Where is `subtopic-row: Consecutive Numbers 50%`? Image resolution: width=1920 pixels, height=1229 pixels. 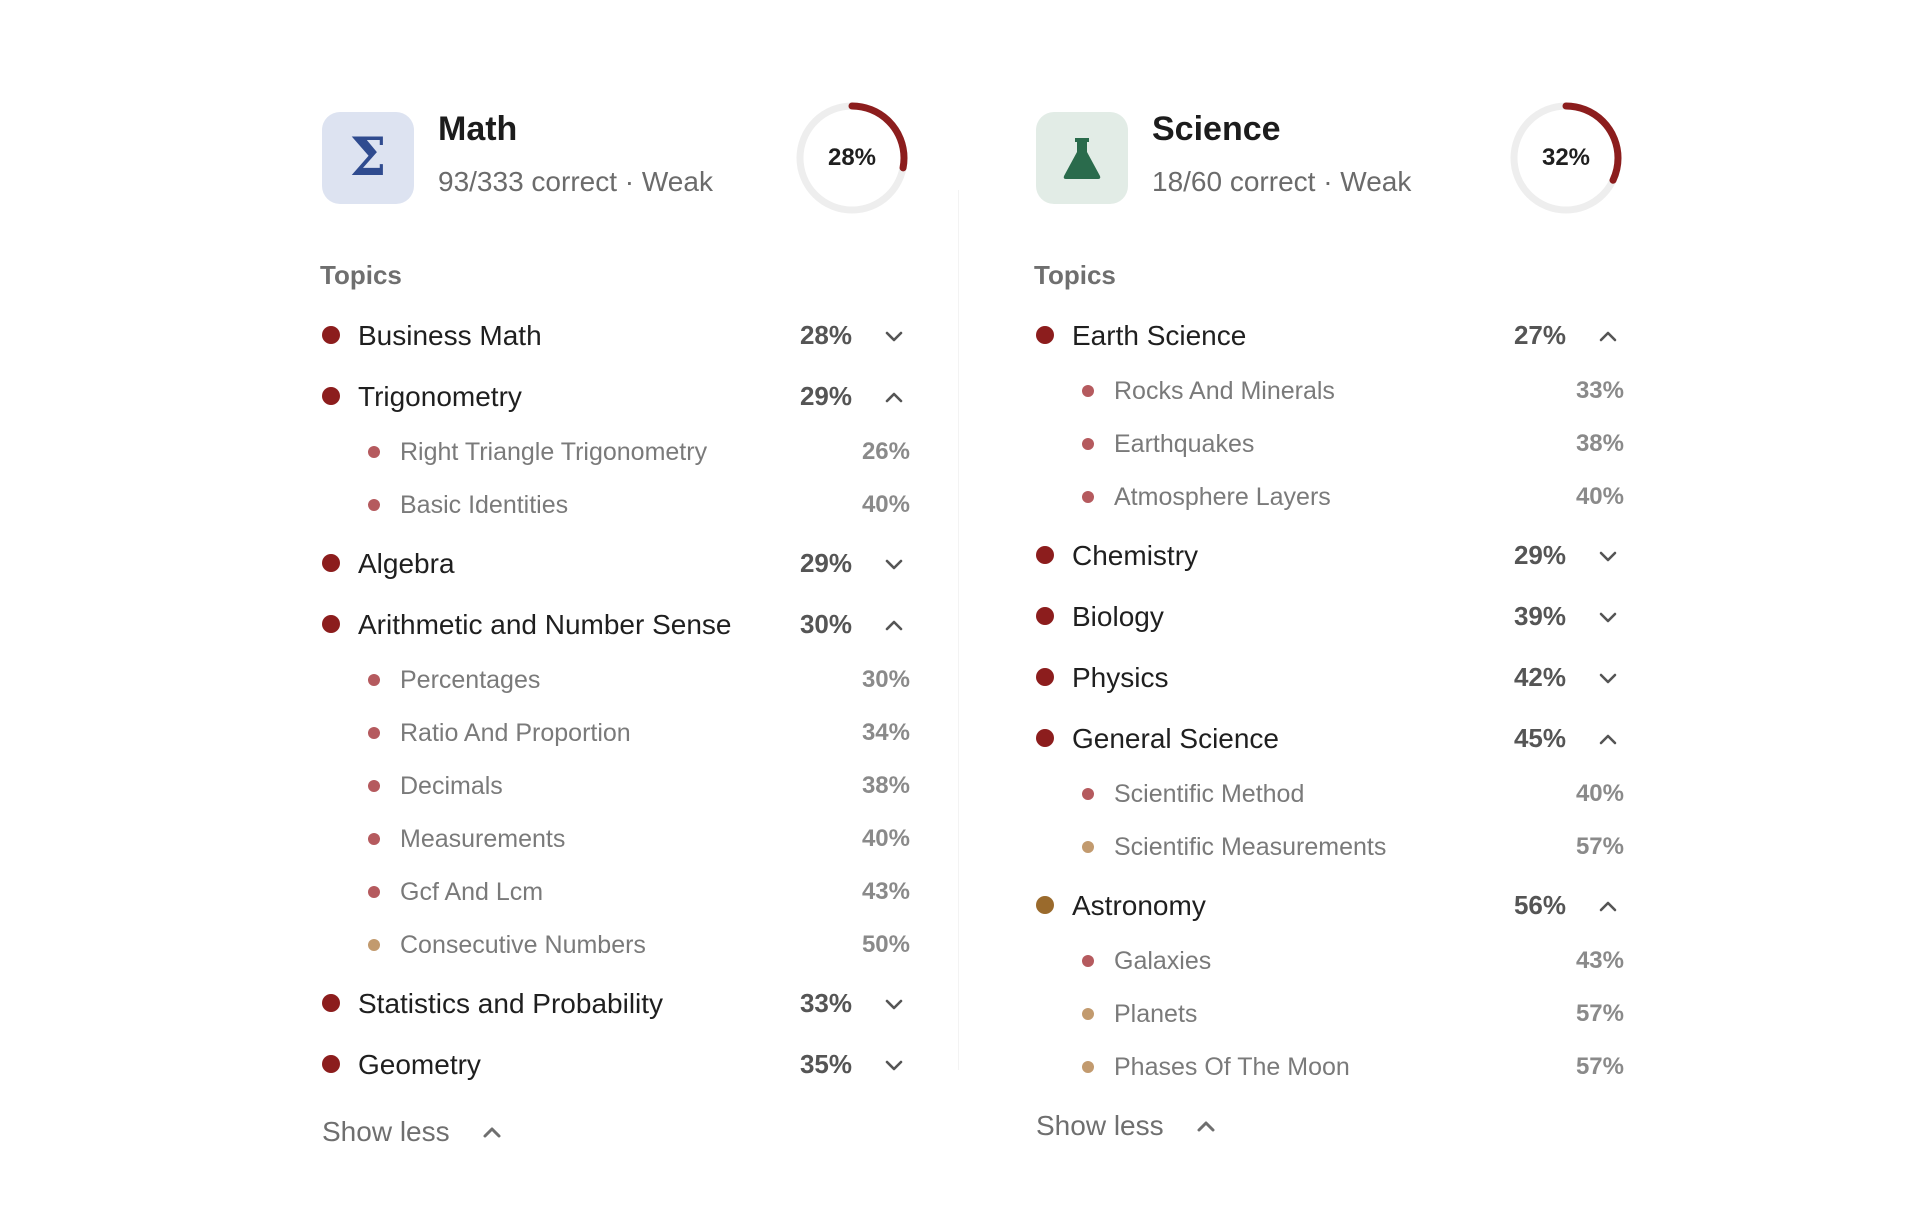
subtopic-row: Consecutive Numbers 50% is located at coordinates (615, 945).